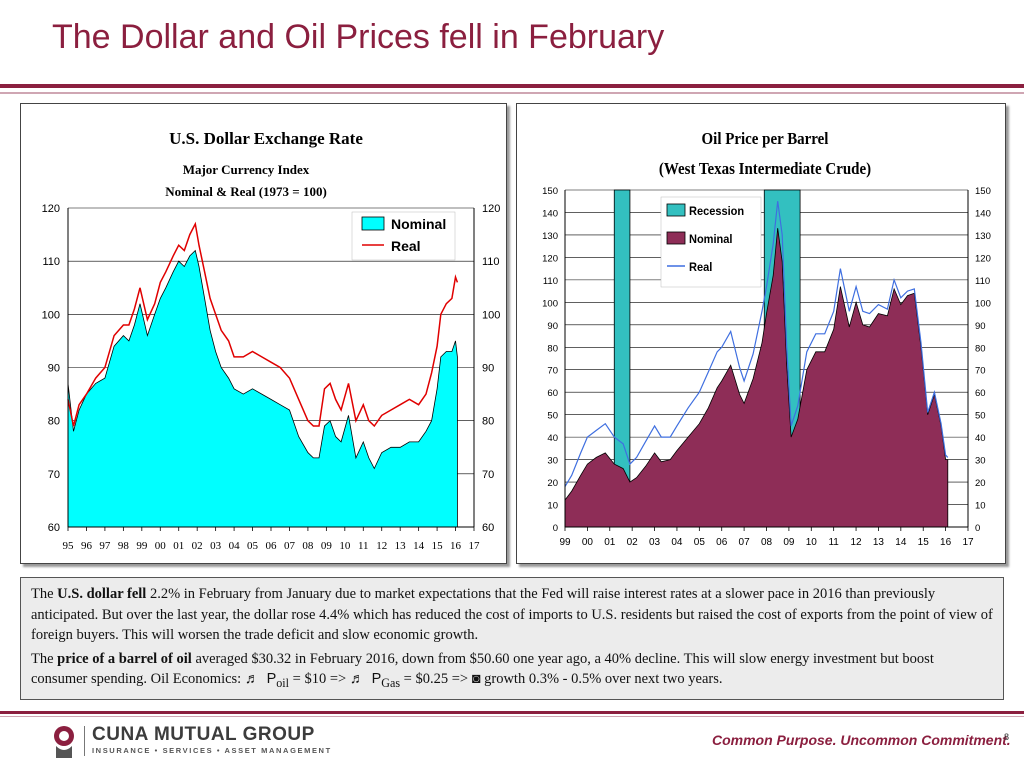 This screenshot has height=768, width=1024. What do you see at coordinates (512, 716) in the screenshot?
I see `footer-rule-thin` at bounding box center [512, 716].